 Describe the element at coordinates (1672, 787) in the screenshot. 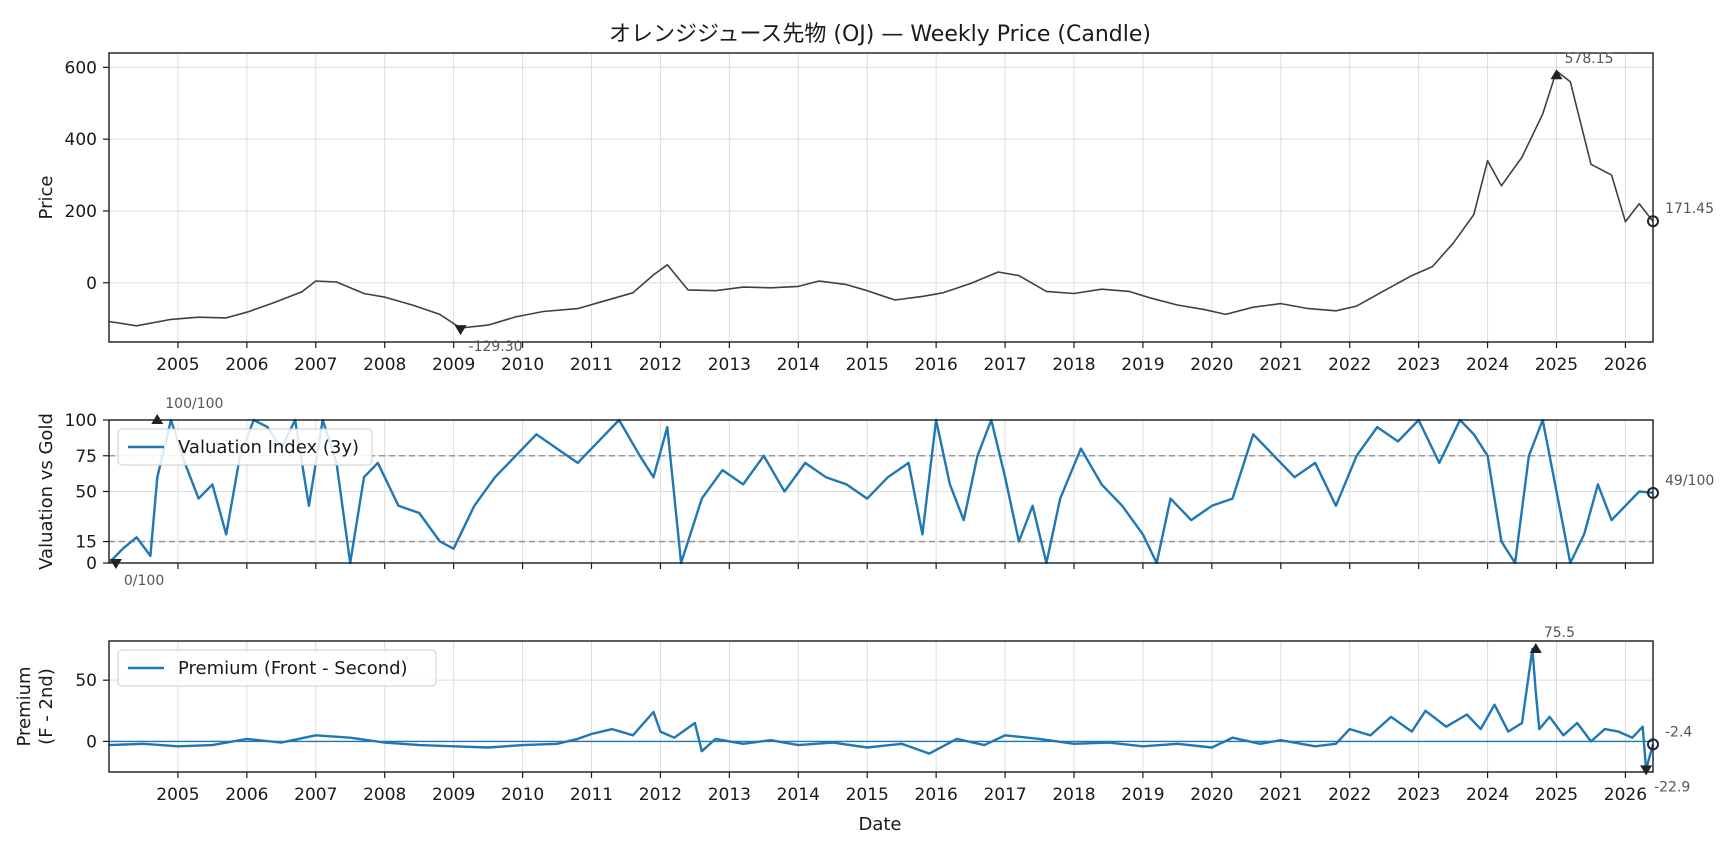

I see `min-label: -22.9` at that location.